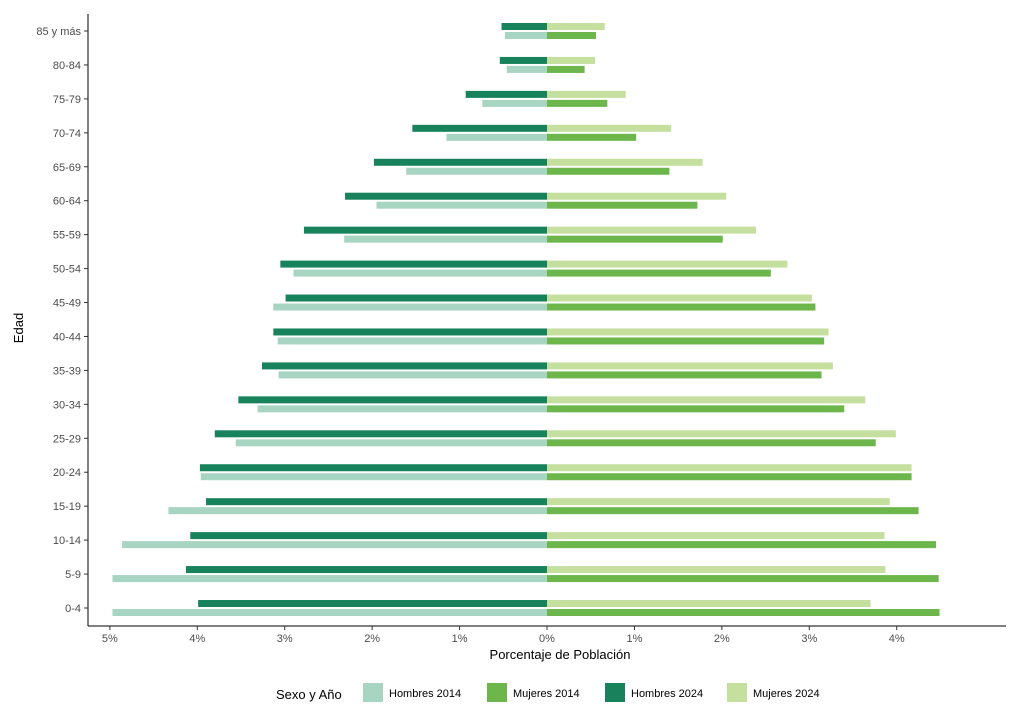 This screenshot has height=707, width=1010. Describe the element at coordinates (67, 439) in the screenshot. I see `y-tick-label: 25-29` at that location.